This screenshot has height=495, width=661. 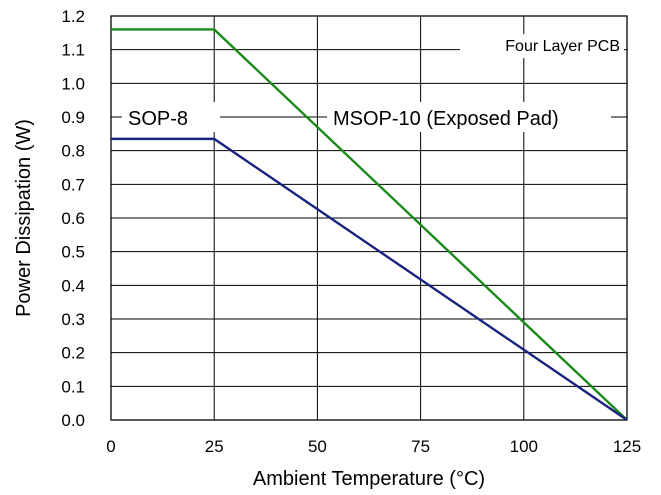 What do you see at coordinates (73, 285) in the screenshot?
I see `y-tick-label: 0.4` at bounding box center [73, 285].